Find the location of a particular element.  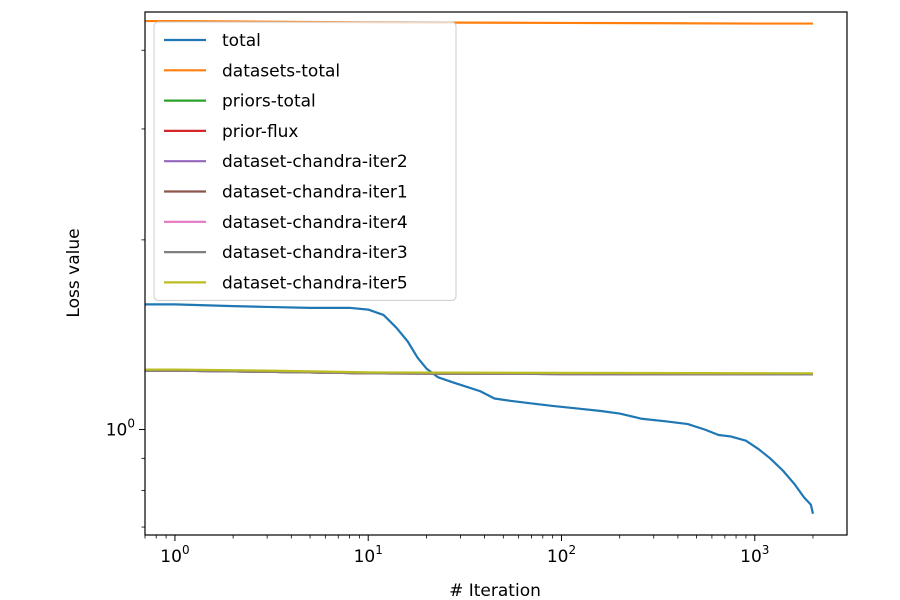

x-tick-label-3: 10³ is located at coordinates (754, 555).